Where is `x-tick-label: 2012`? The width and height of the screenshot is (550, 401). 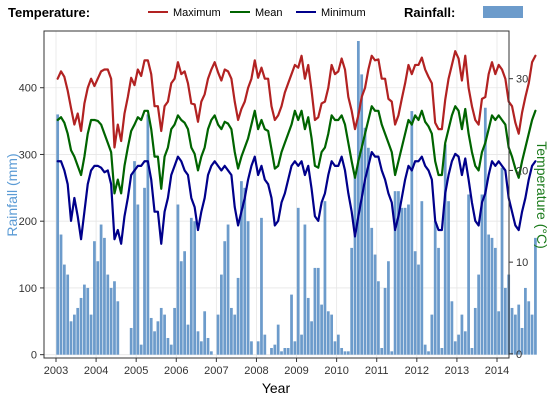 x-tick-label: 2012 is located at coordinates (417, 371).